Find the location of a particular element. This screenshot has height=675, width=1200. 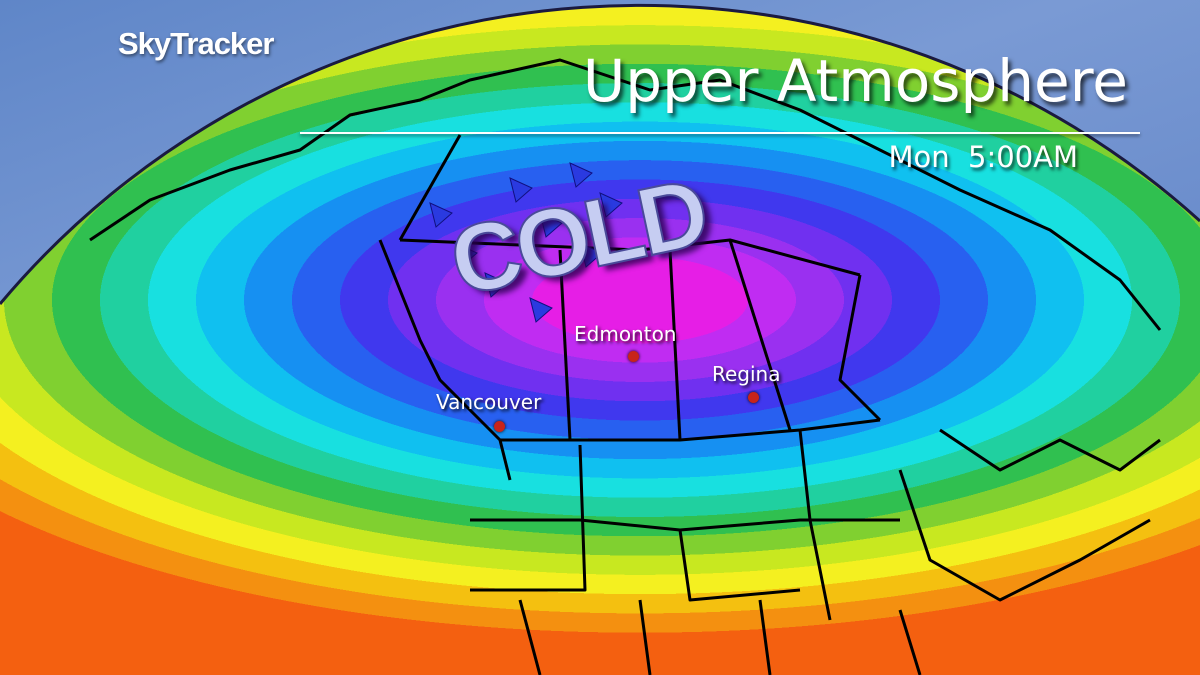

wind-arrows is located at coordinates (526, 242).